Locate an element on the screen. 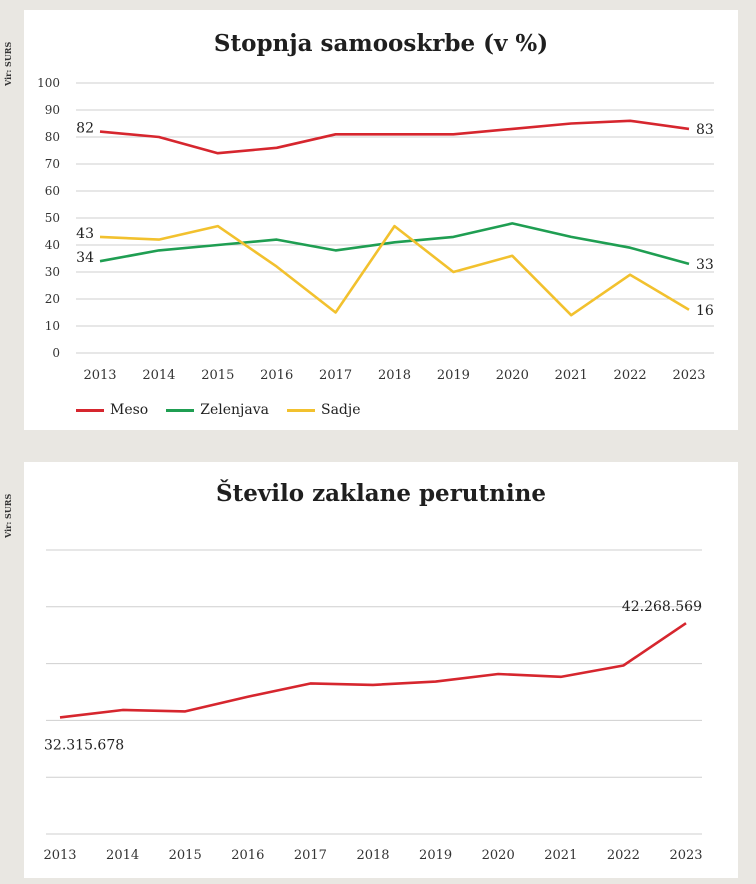 The image size is (756, 884). chart1-legend: Meso Zelenjava Sadje is located at coordinates (218, 410).